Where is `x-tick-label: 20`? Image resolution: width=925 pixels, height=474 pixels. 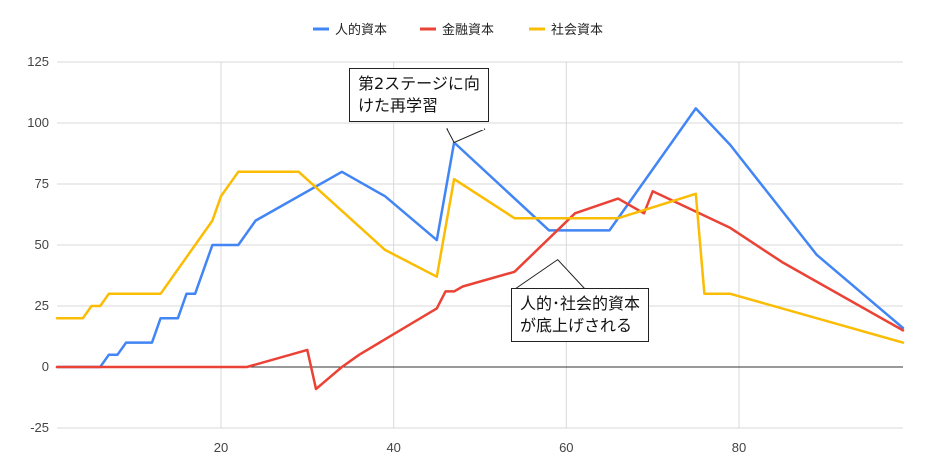
x-tick-label: 20 is located at coordinates (221, 447).